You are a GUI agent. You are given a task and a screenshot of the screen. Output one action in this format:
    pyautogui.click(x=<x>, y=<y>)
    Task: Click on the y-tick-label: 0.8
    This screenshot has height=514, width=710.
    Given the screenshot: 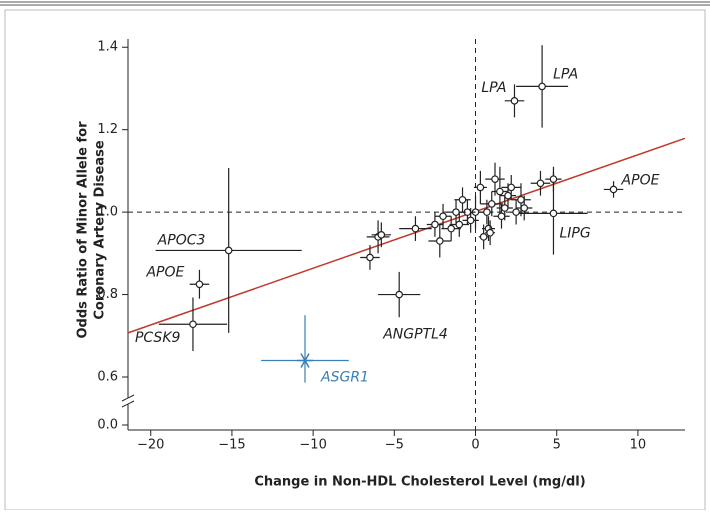 What is the action you would take?
    pyautogui.click(x=107, y=294)
    